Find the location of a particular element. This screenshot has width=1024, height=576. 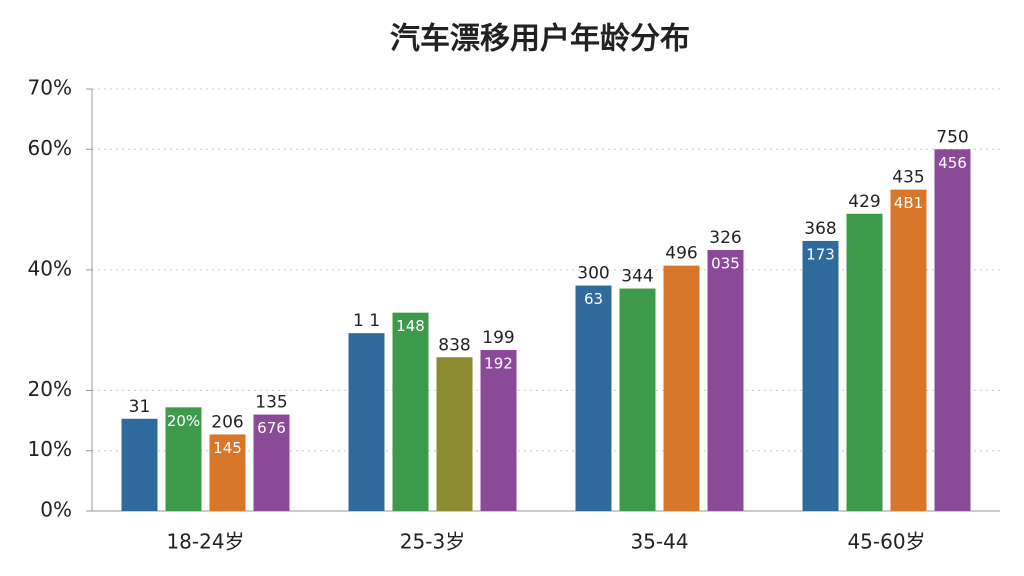

y-tick-label: 0% is located at coordinates (56, 510).